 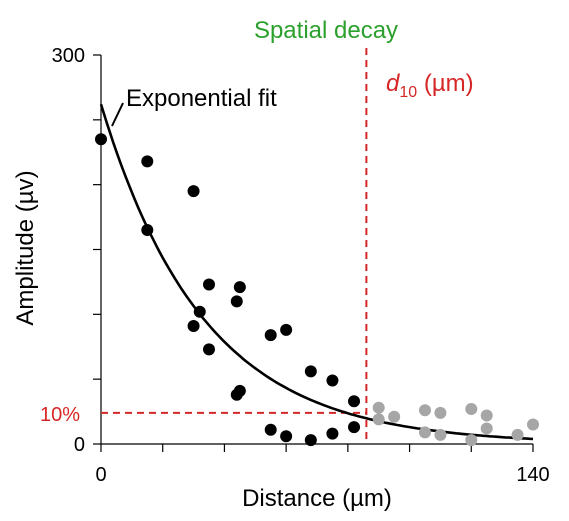 I want to click on y-tick-label: 0, so click(x=79, y=445).